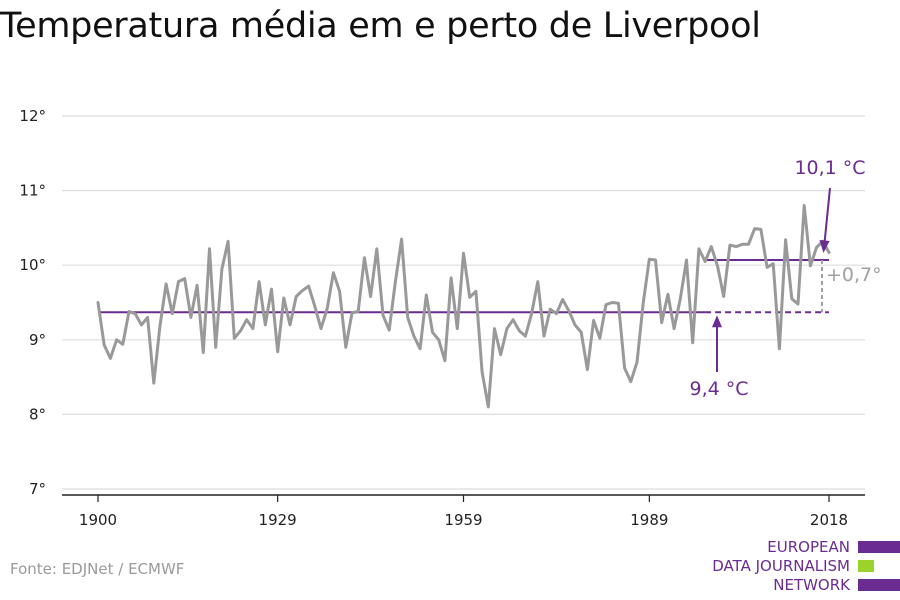 Image resolution: width=900 pixels, height=600 pixels. I want to click on x-axis: 1900 1929 1959 1989 2018, so click(463, 511).